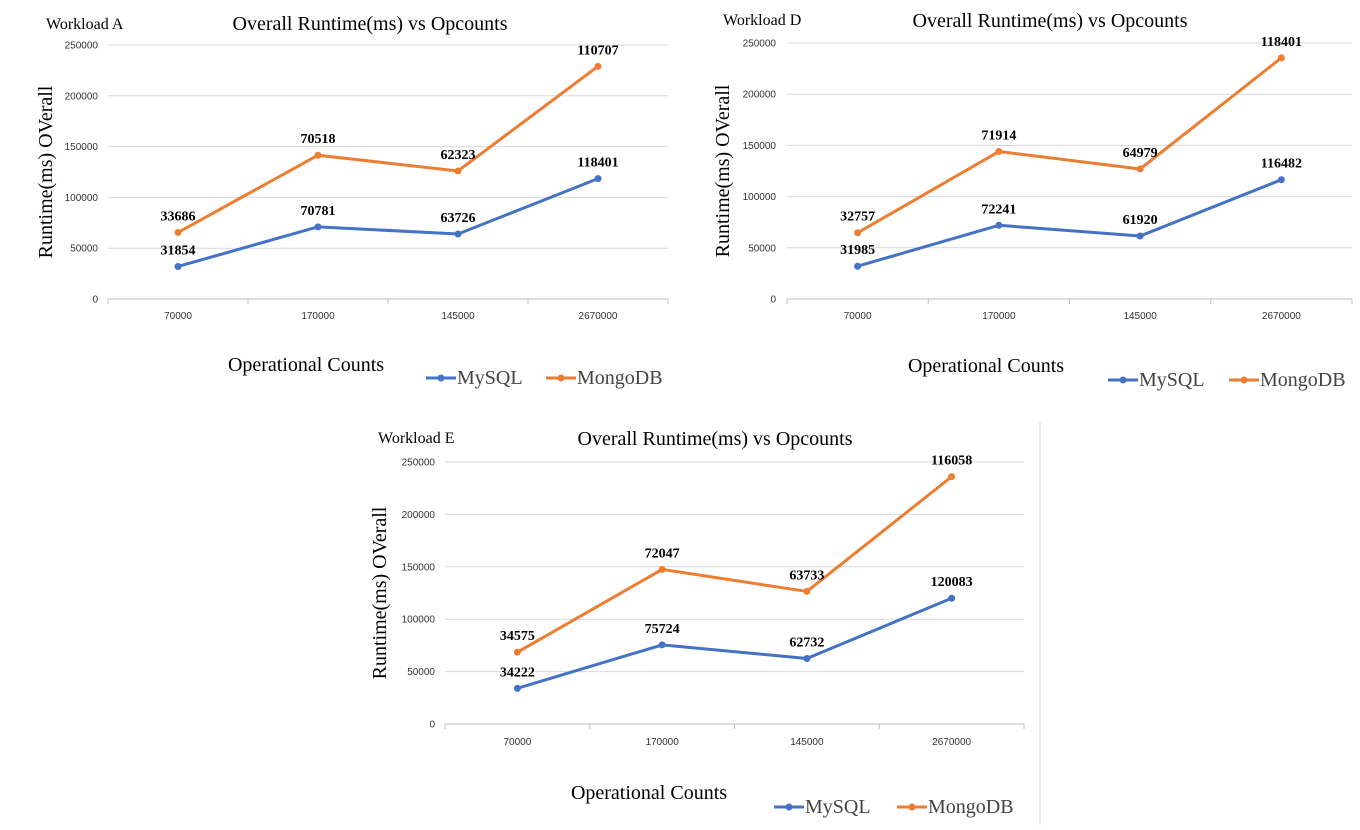  What do you see at coordinates (1281, 42) in the screenshot?
I see `data-label-mongodb: 118401` at bounding box center [1281, 42].